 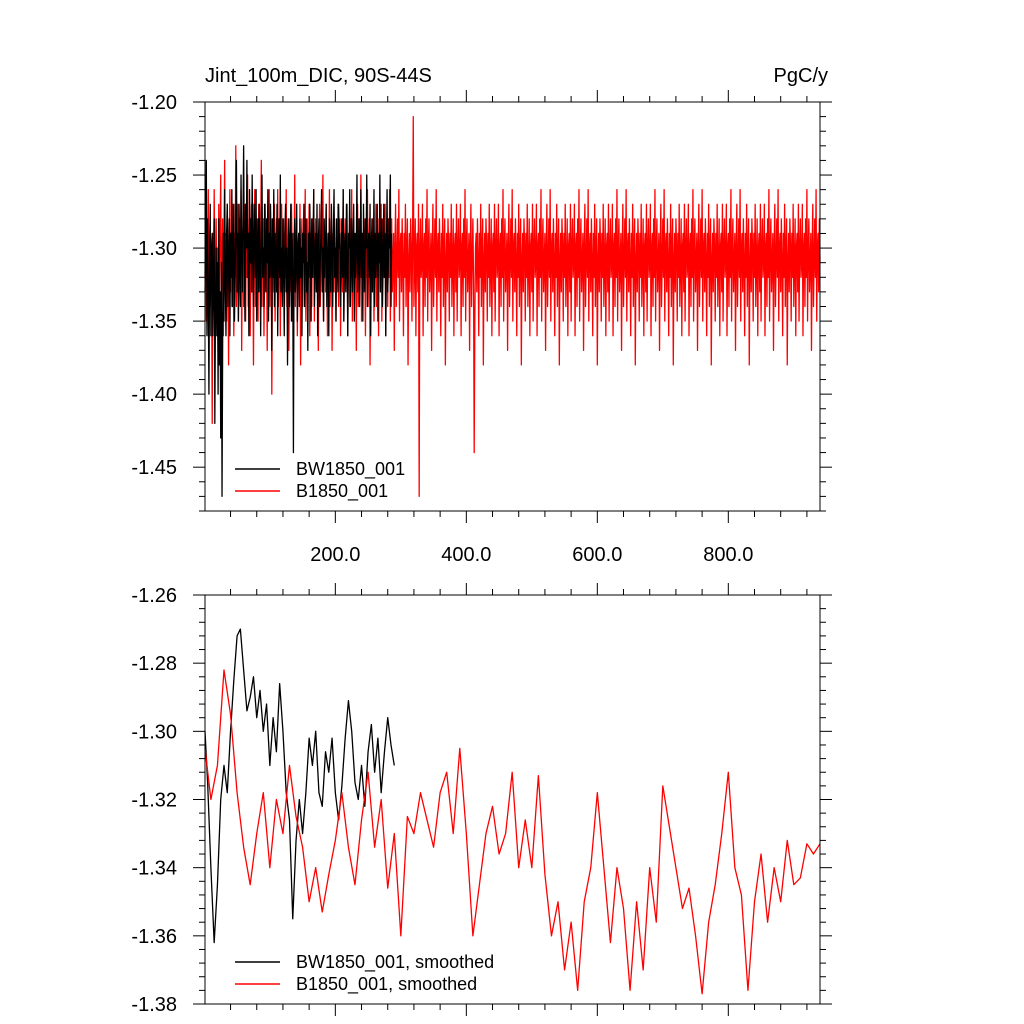 I want to click on y-tick-label: -1.25, so click(x=154, y=176).